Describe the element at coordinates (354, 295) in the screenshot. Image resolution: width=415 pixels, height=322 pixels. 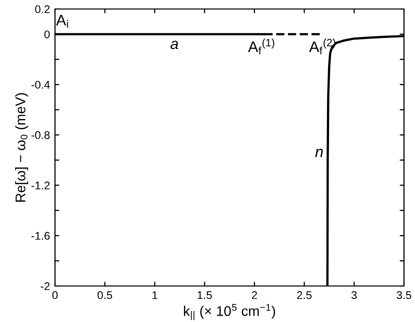
I see `x-tick-label: 3` at that location.